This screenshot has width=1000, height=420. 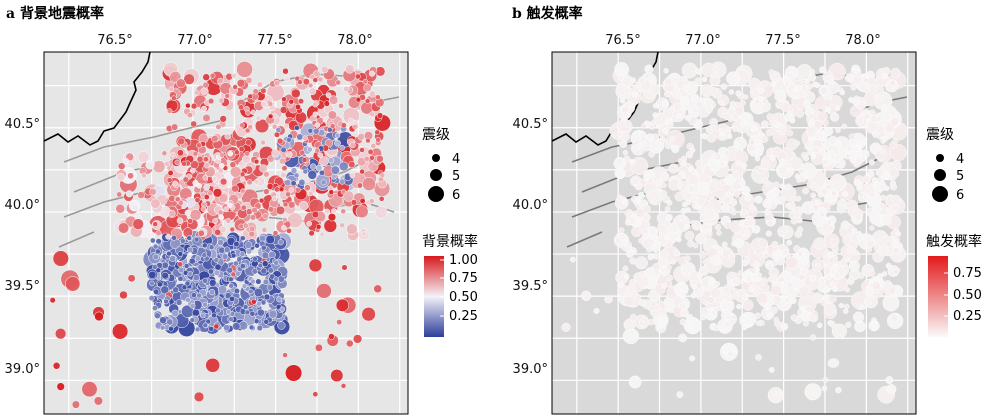 I want to click on color-legend-label: 0.50, so click(x=967, y=295).